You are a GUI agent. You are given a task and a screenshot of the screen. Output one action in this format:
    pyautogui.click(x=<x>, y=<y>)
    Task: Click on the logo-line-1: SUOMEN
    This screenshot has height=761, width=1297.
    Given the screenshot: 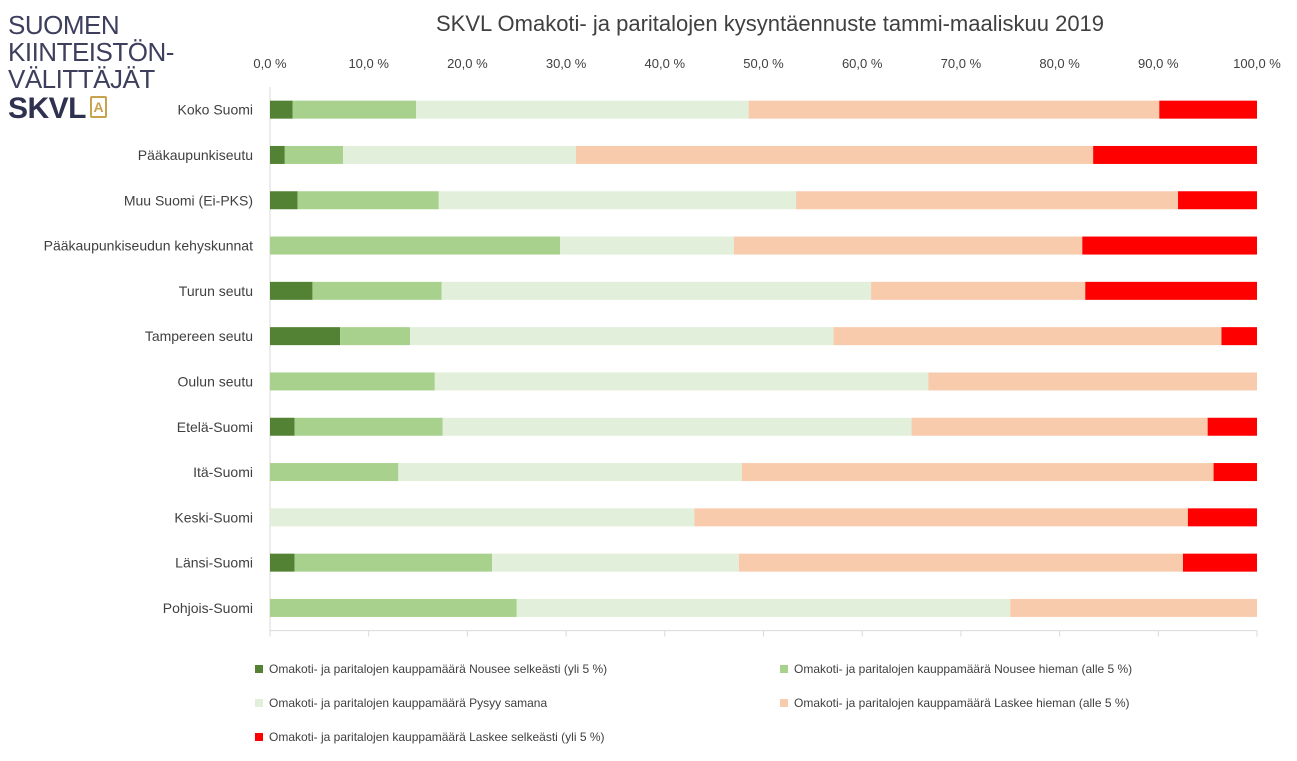 What is the action you would take?
    pyautogui.click(x=64, y=25)
    